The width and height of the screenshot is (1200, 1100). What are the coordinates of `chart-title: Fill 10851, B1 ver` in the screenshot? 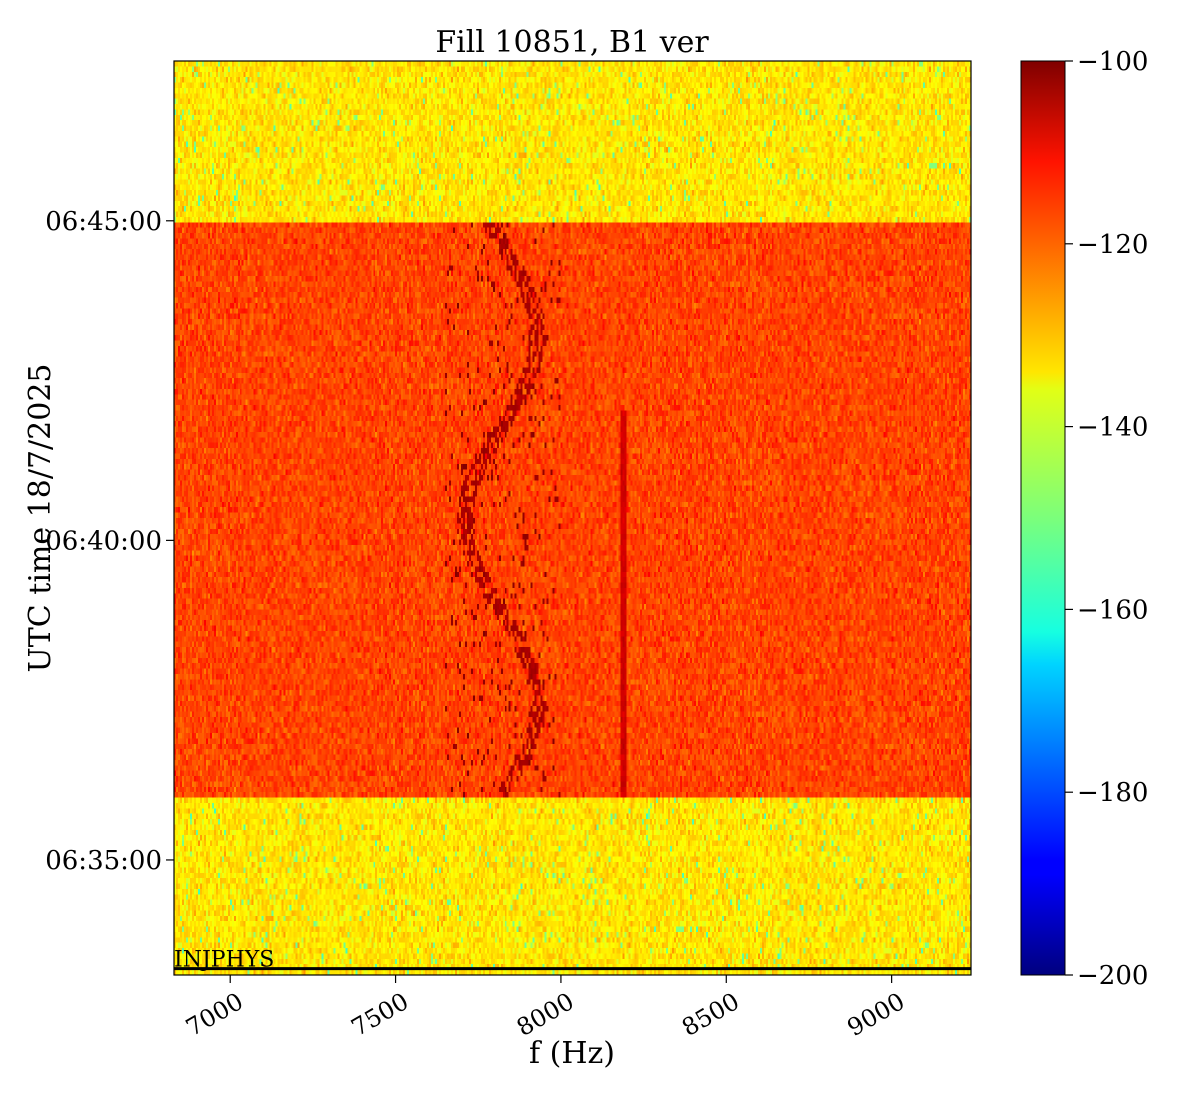 It's located at (572, 42).